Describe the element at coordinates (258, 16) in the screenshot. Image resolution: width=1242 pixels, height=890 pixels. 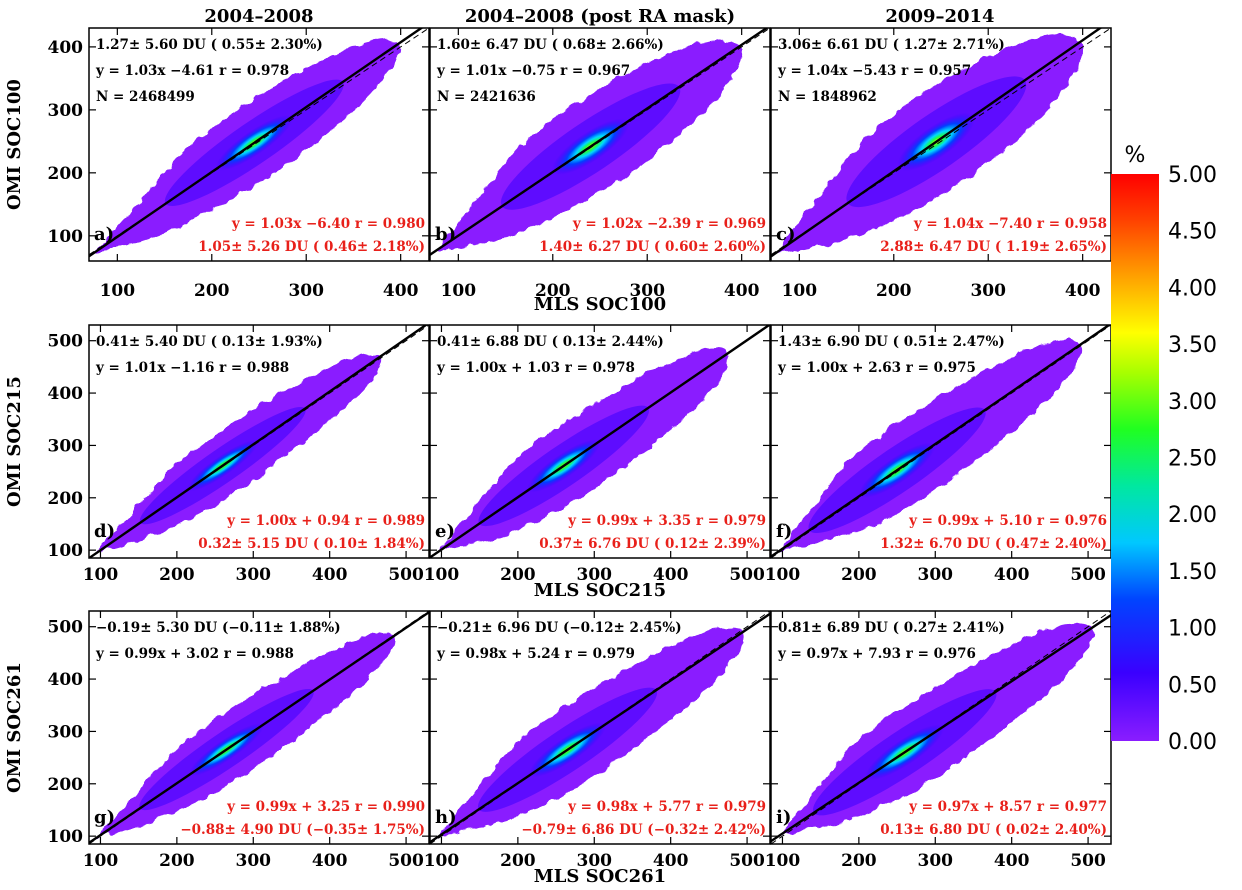
I see `column-title-1: 2004–2008` at that location.